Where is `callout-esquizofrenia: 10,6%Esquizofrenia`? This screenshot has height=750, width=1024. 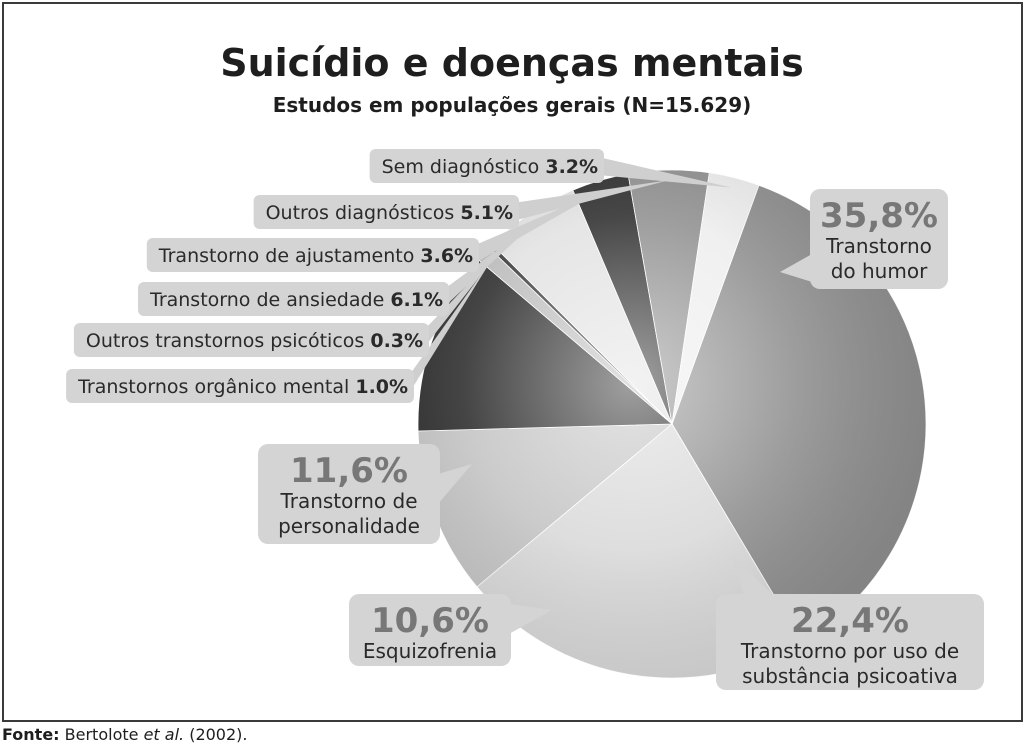 callout-esquizofrenia: 10,6%Esquizofrenia is located at coordinates (450, 630).